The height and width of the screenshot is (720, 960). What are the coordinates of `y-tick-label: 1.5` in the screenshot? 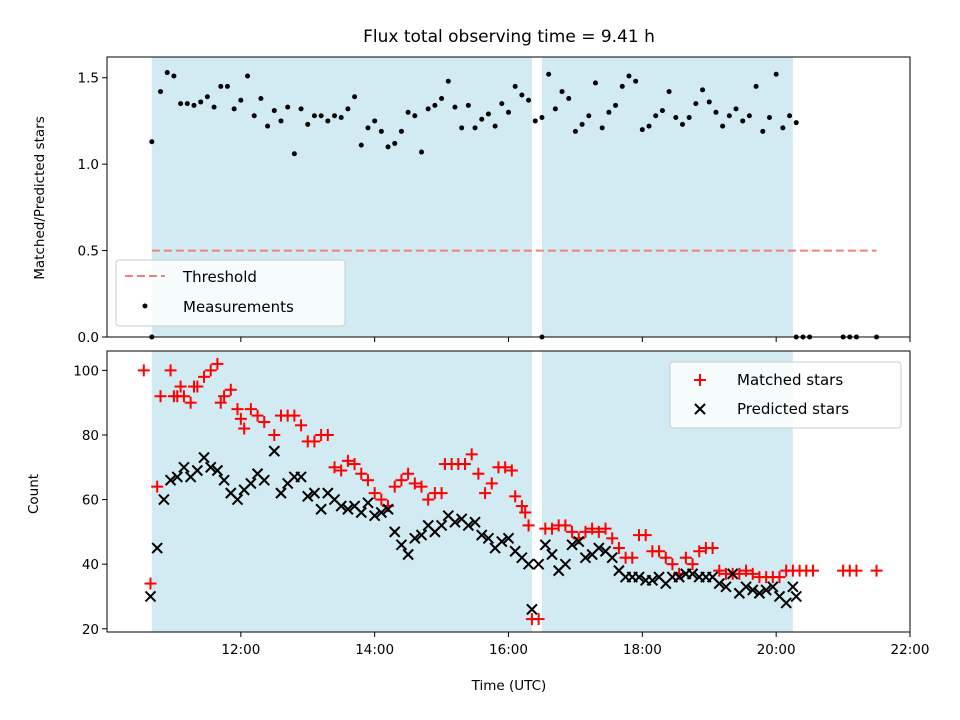 It's located at (88, 79).